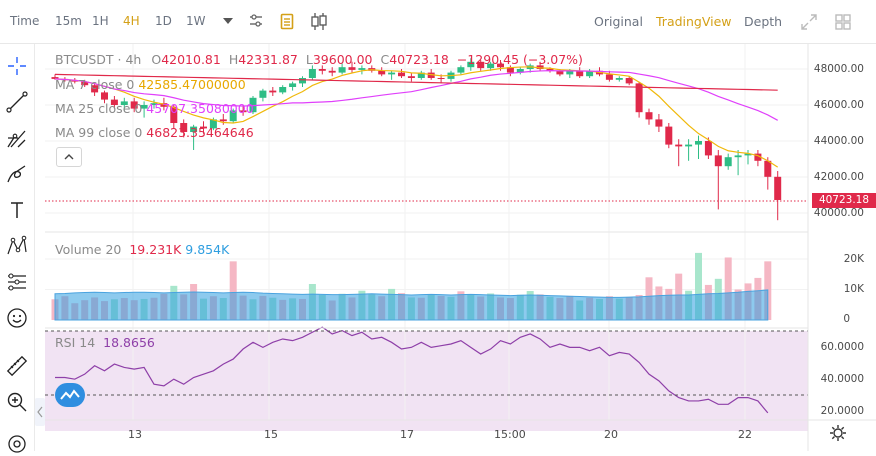  Describe the element at coordinates (25, 21) in the screenshot. I see `time-label: Time` at that location.